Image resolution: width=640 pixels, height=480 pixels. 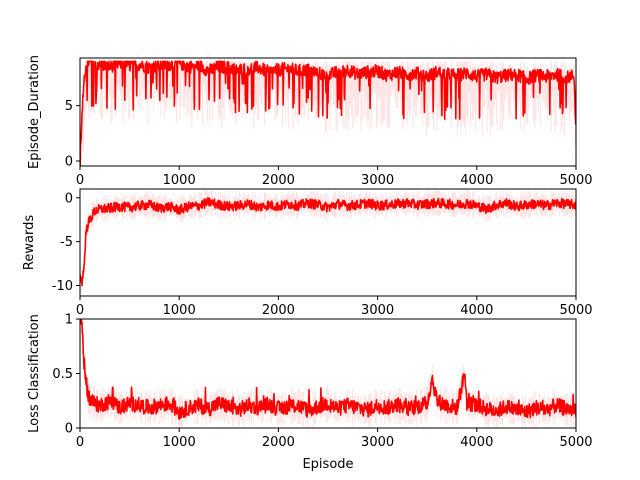 What do you see at coordinates (69, 320) in the screenshot?
I see `y-tick-label: 1` at bounding box center [69, 320].